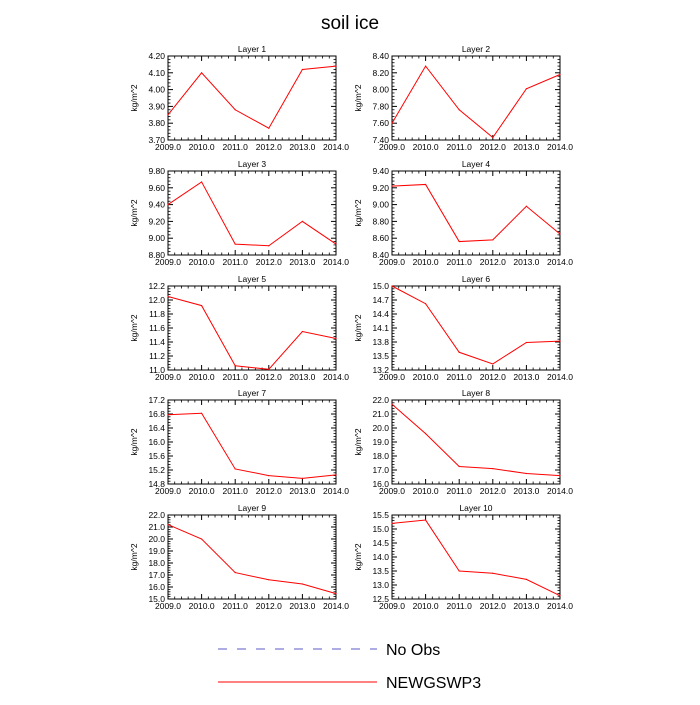 Image resolution: width=700 pixels, height=705 pixels. What do you see at coordinates (156, 73) in the screenshot?
I see `panel-1-ytick-label: 4.10` at bounding box center [156, 73].